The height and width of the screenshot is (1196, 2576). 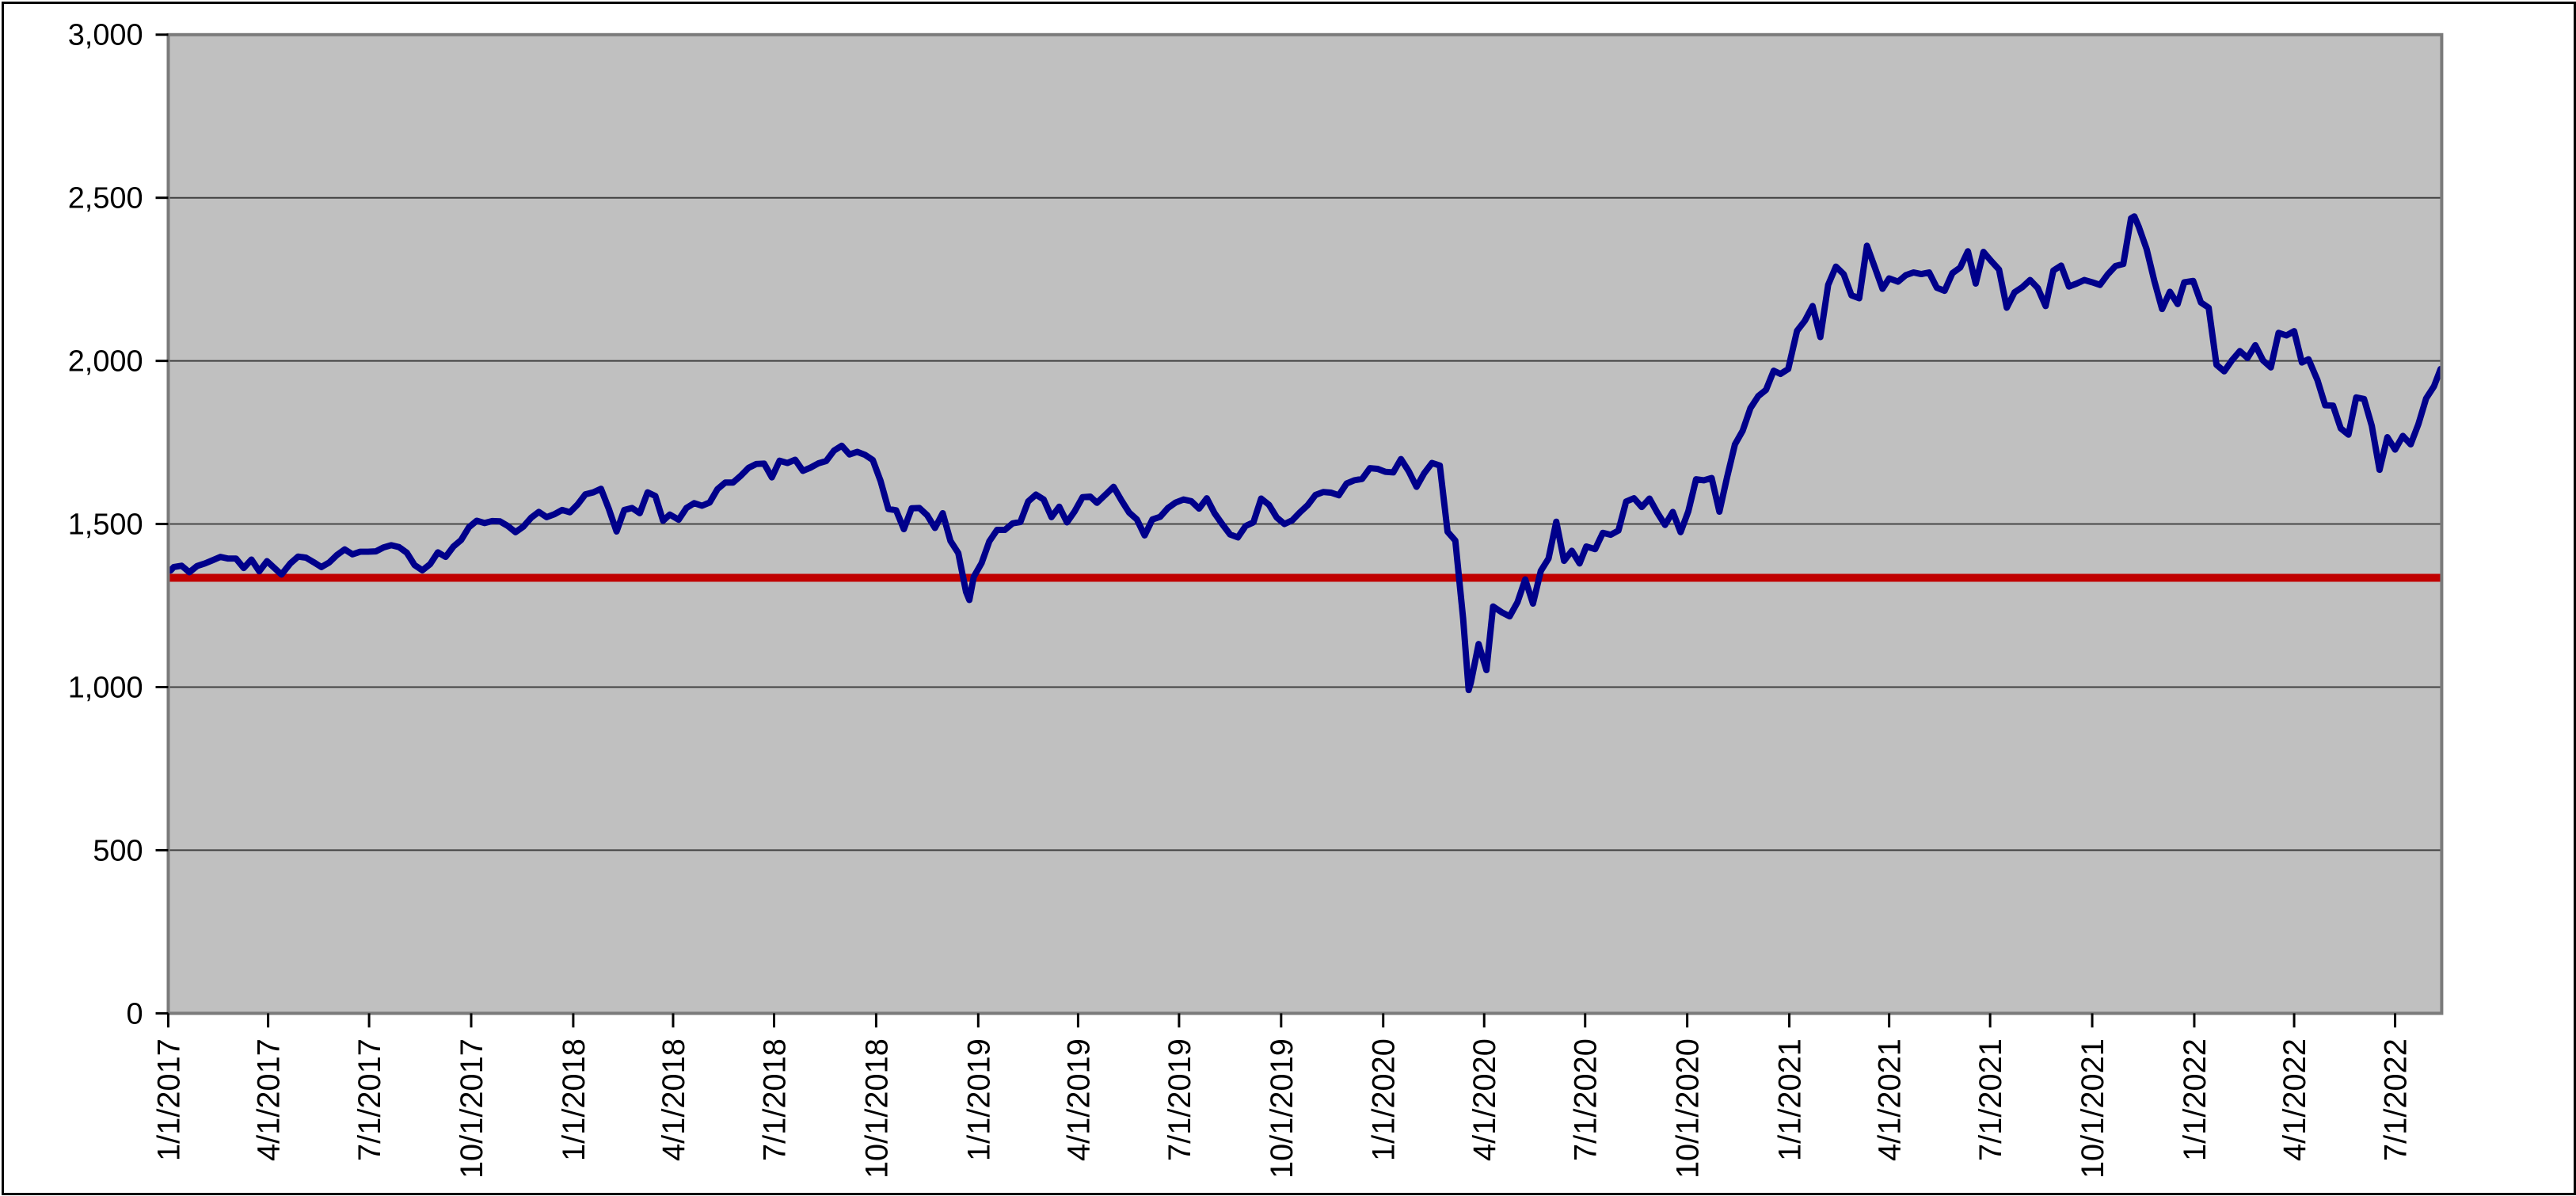 I want to click on x-tick-label: 10/1/2018, so click(x=876, y=1108).